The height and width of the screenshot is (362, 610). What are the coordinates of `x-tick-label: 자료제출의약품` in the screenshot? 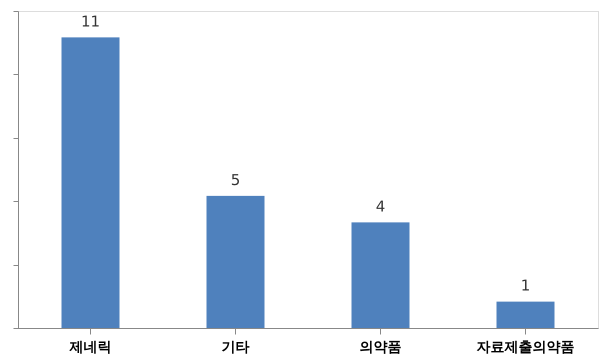 It's located at (525, 348).